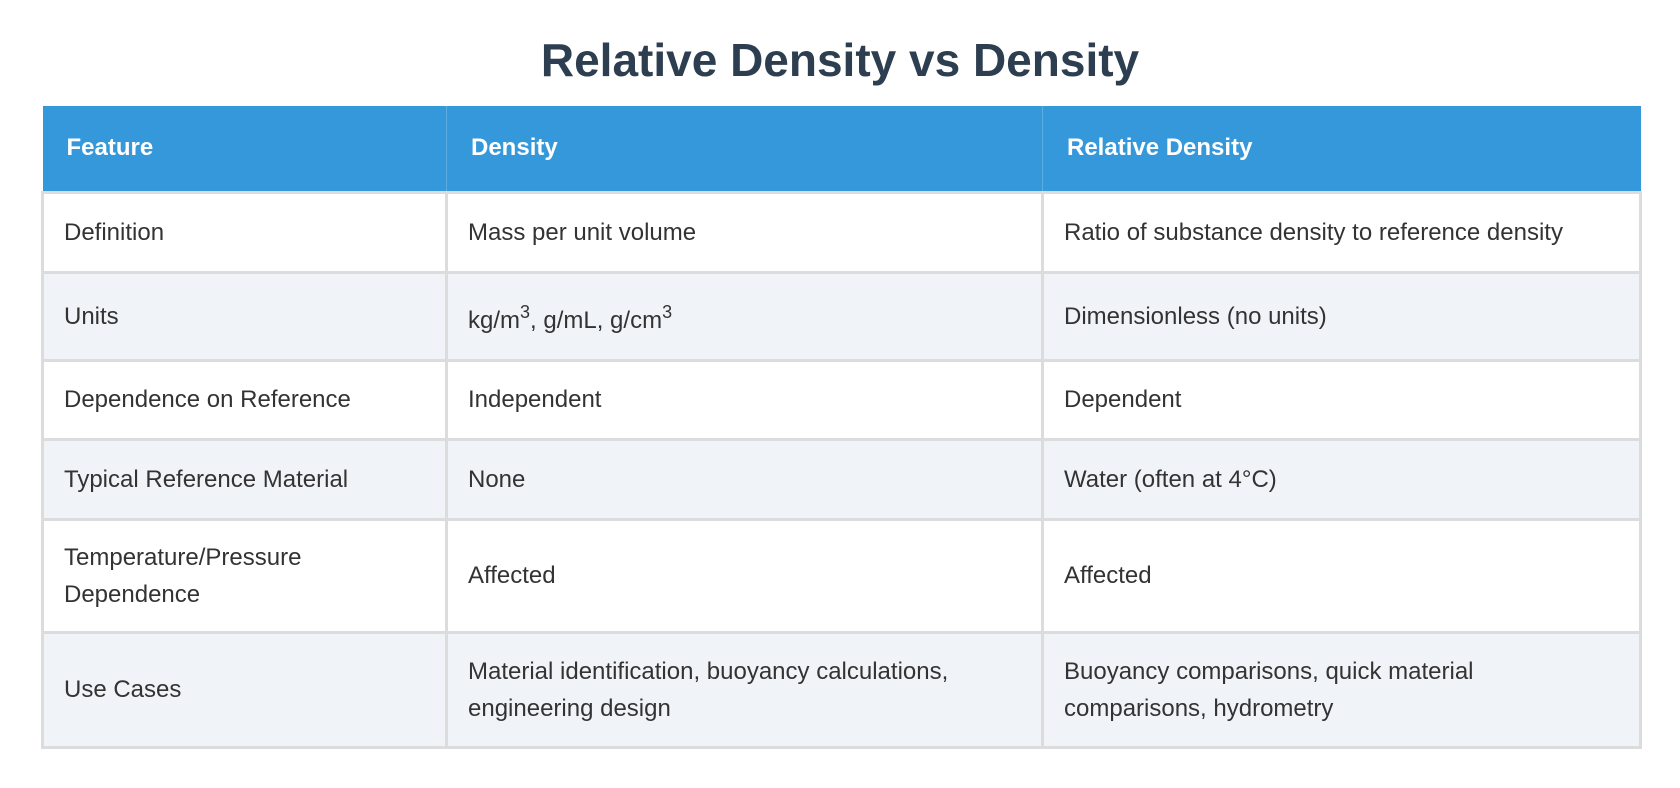 The image size is (1680, 788). I want to click on unit-g-per-ml-g-per-cm: , g/mL, g/cm, so click(596, 320).